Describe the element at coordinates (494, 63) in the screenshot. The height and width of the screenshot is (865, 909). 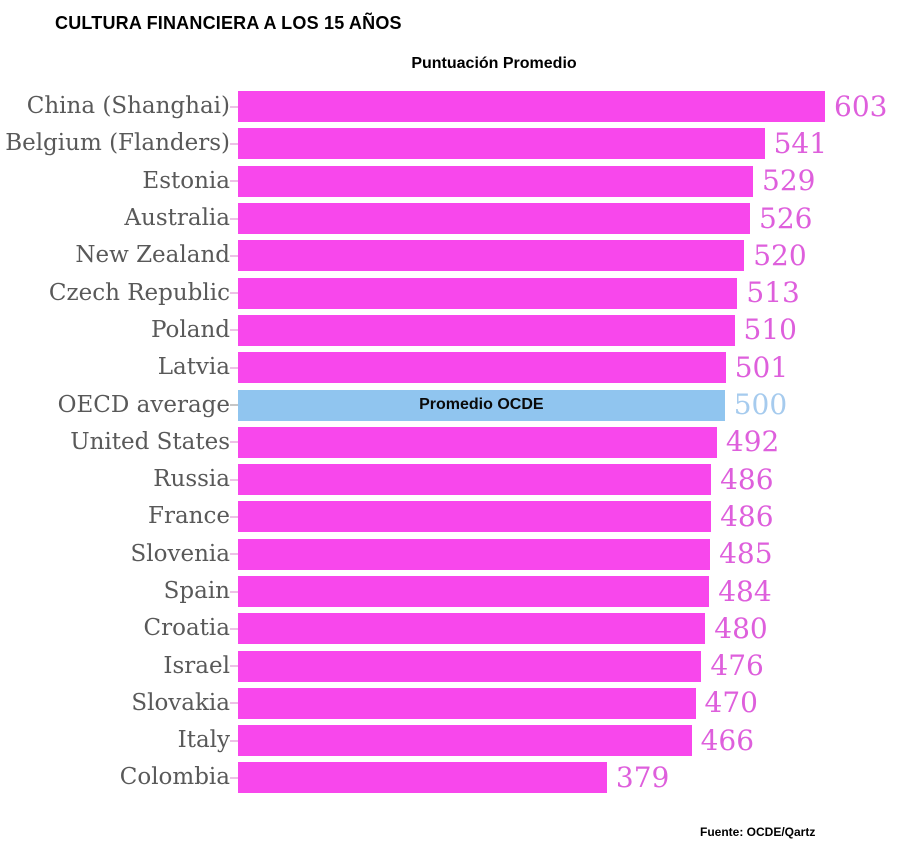
I see `chart-subtitle: Puntuación Promedio` at that location.